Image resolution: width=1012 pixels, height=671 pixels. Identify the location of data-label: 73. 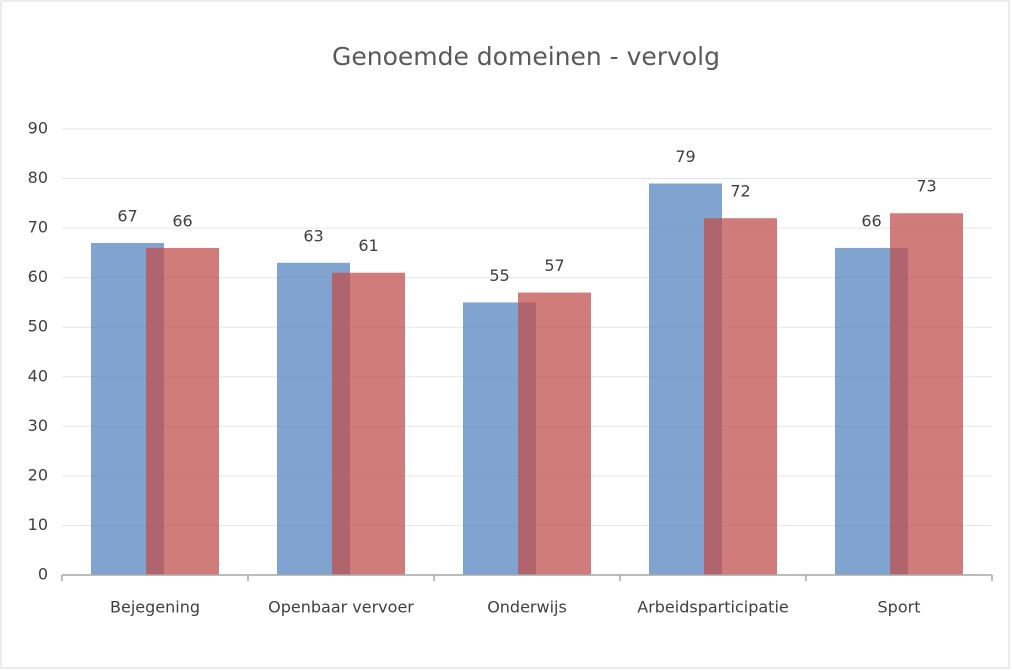
(926, 186).